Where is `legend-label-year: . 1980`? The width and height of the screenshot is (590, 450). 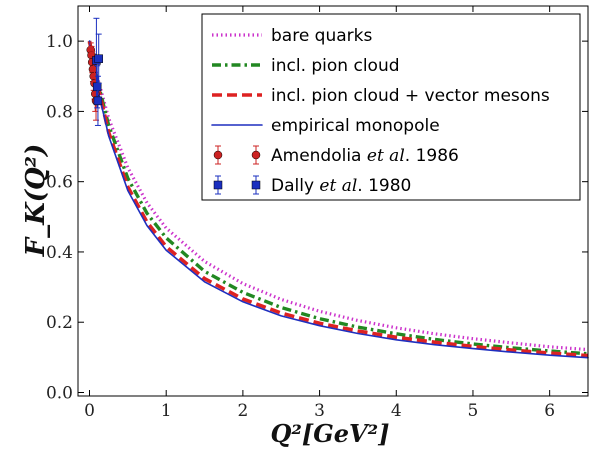 legend-label-year: . 1980 is located at coordinates (384, 186).